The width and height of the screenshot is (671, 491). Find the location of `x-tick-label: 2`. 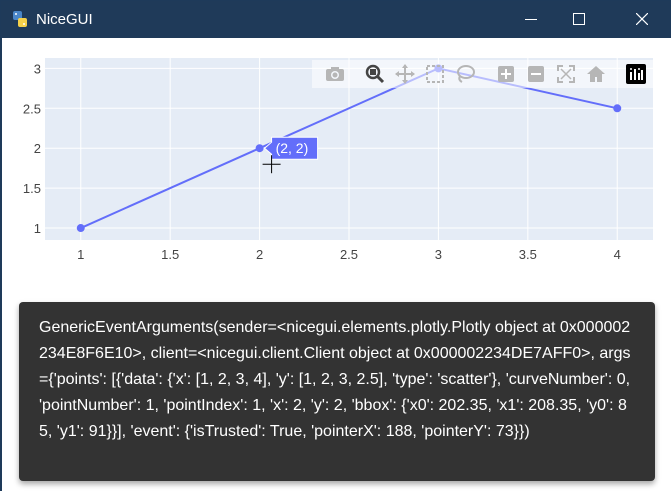

x-tick-label: 2 is located at coordinates (259, 254).